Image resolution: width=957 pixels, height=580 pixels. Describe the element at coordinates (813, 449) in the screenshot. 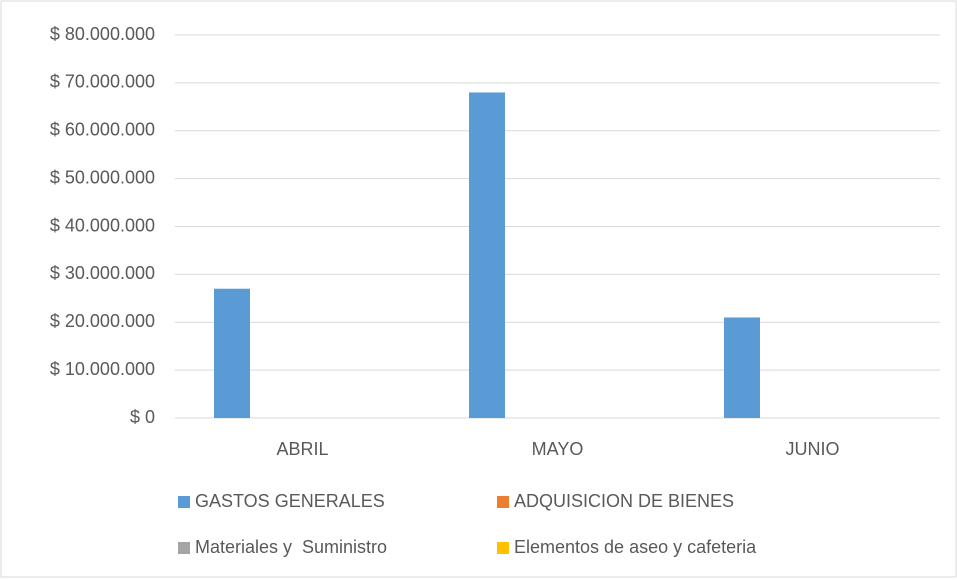

I see `x-tick-label: JUNIO` at that location.